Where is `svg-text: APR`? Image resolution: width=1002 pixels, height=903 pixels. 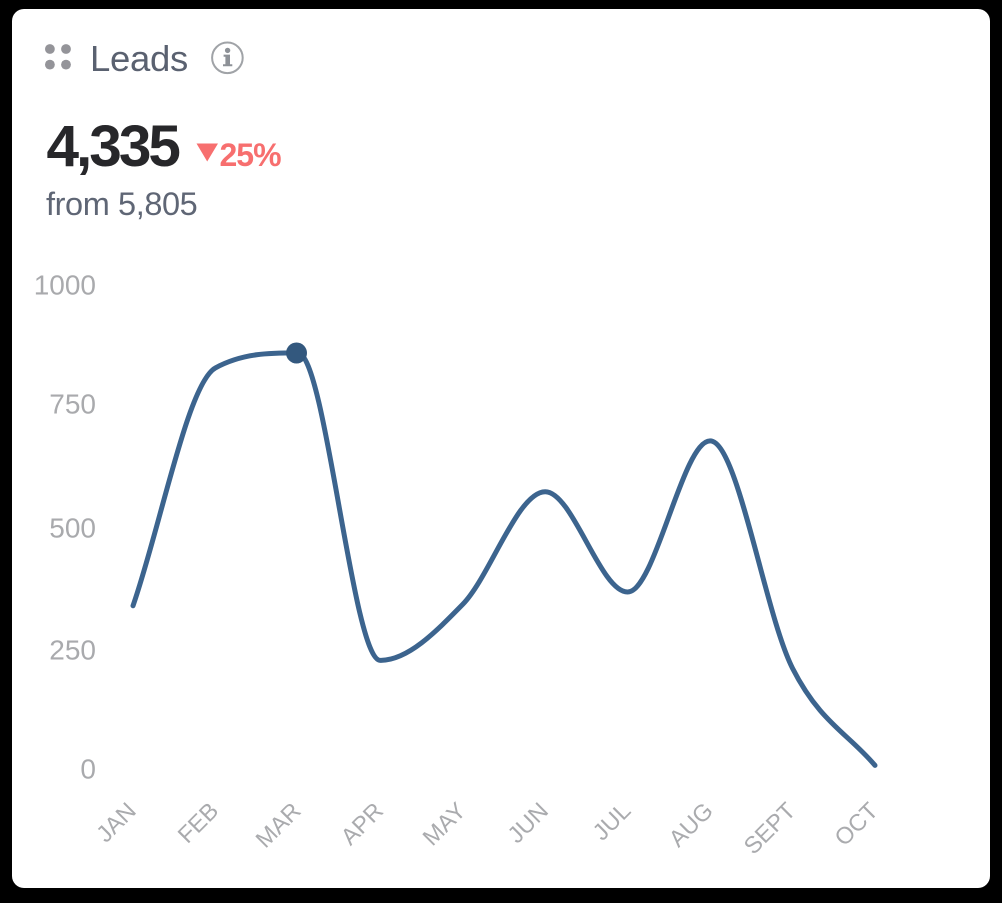
svg-text: APR is located at coordinates (362, 823).